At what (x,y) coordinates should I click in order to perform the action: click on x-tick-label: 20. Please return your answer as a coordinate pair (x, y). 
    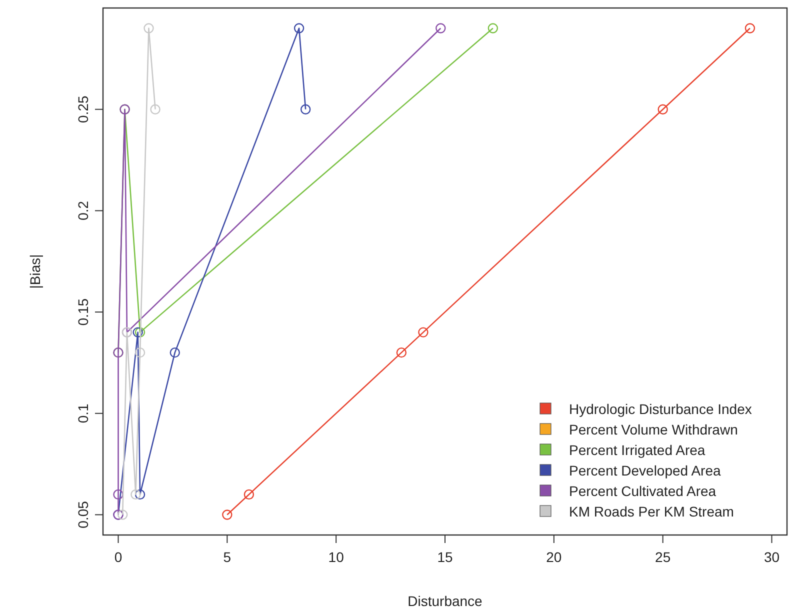
    Looking at the image, I should click on (554, 557).